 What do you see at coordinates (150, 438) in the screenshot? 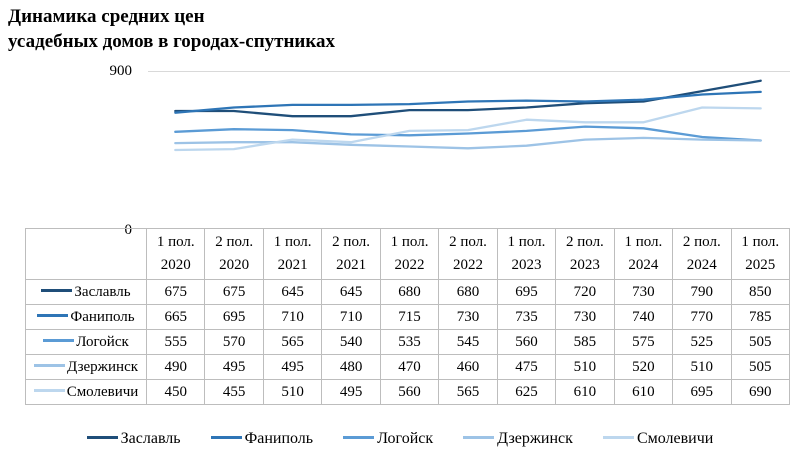
I see `legend-label: Заславль` at bounding box center [150, 438].